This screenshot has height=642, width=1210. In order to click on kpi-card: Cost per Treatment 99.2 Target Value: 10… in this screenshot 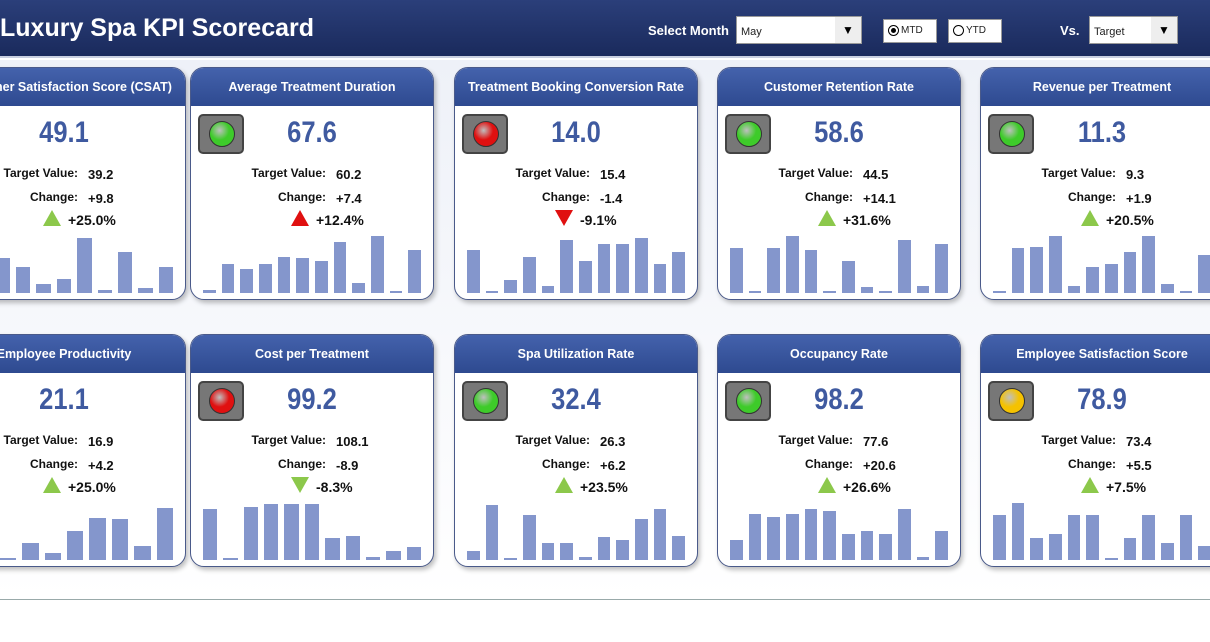, I will do `click(312, 450)`.